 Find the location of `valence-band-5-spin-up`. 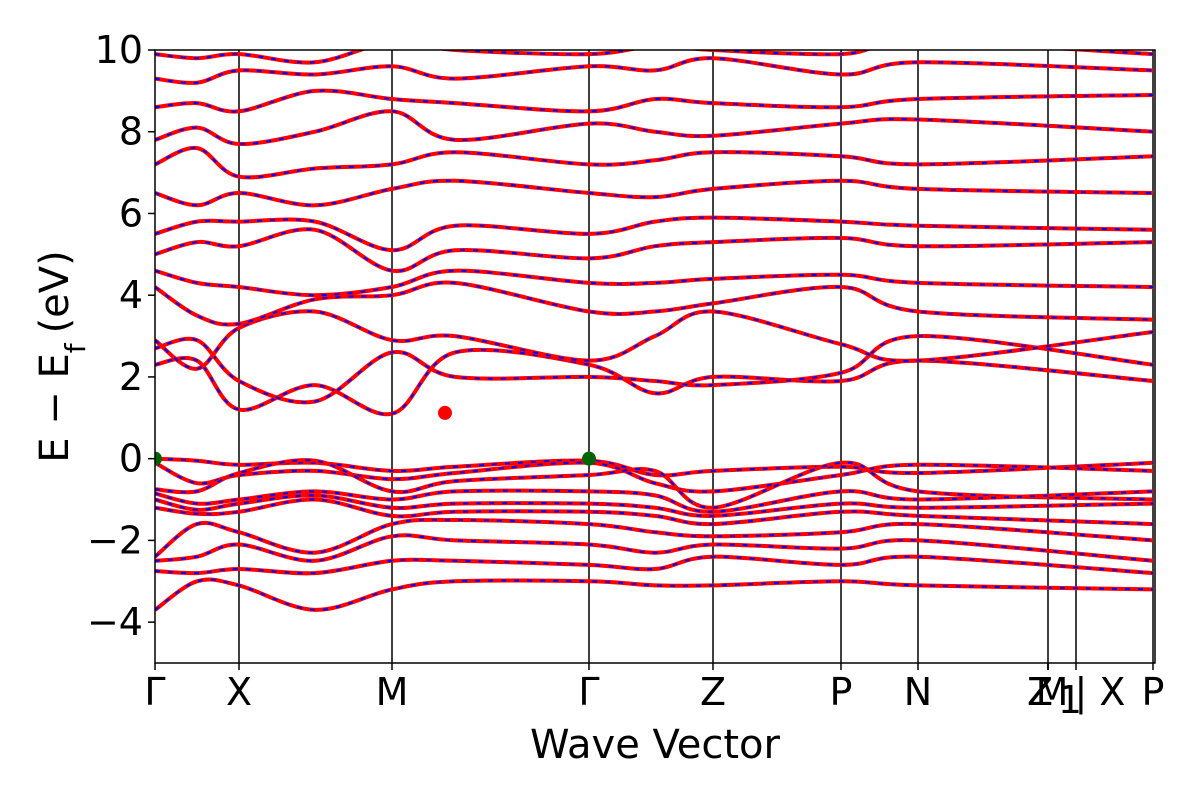

valence-band-5-spin-up is located at coordinates (654, 512).